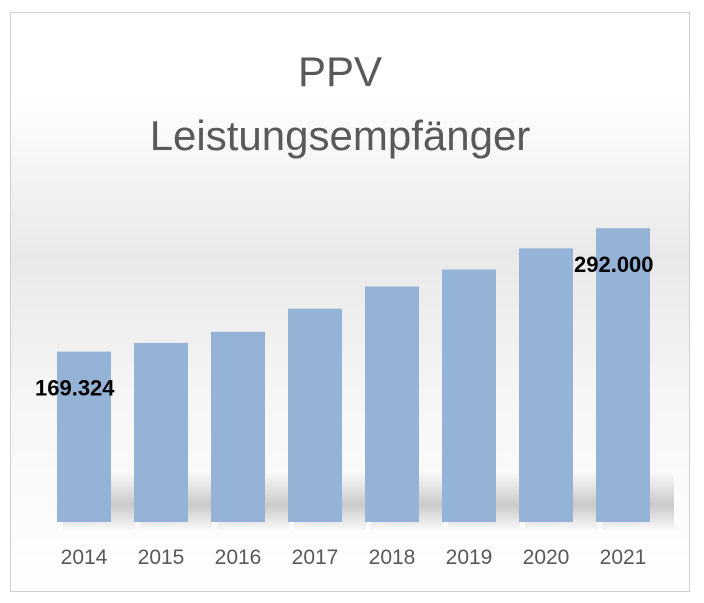 This screenshot has height=603, width=704. What do you see at coordinates (315, 557) in the screenshot?
I see `x-tick-2017: 2017` at bounding box center [315, 557].